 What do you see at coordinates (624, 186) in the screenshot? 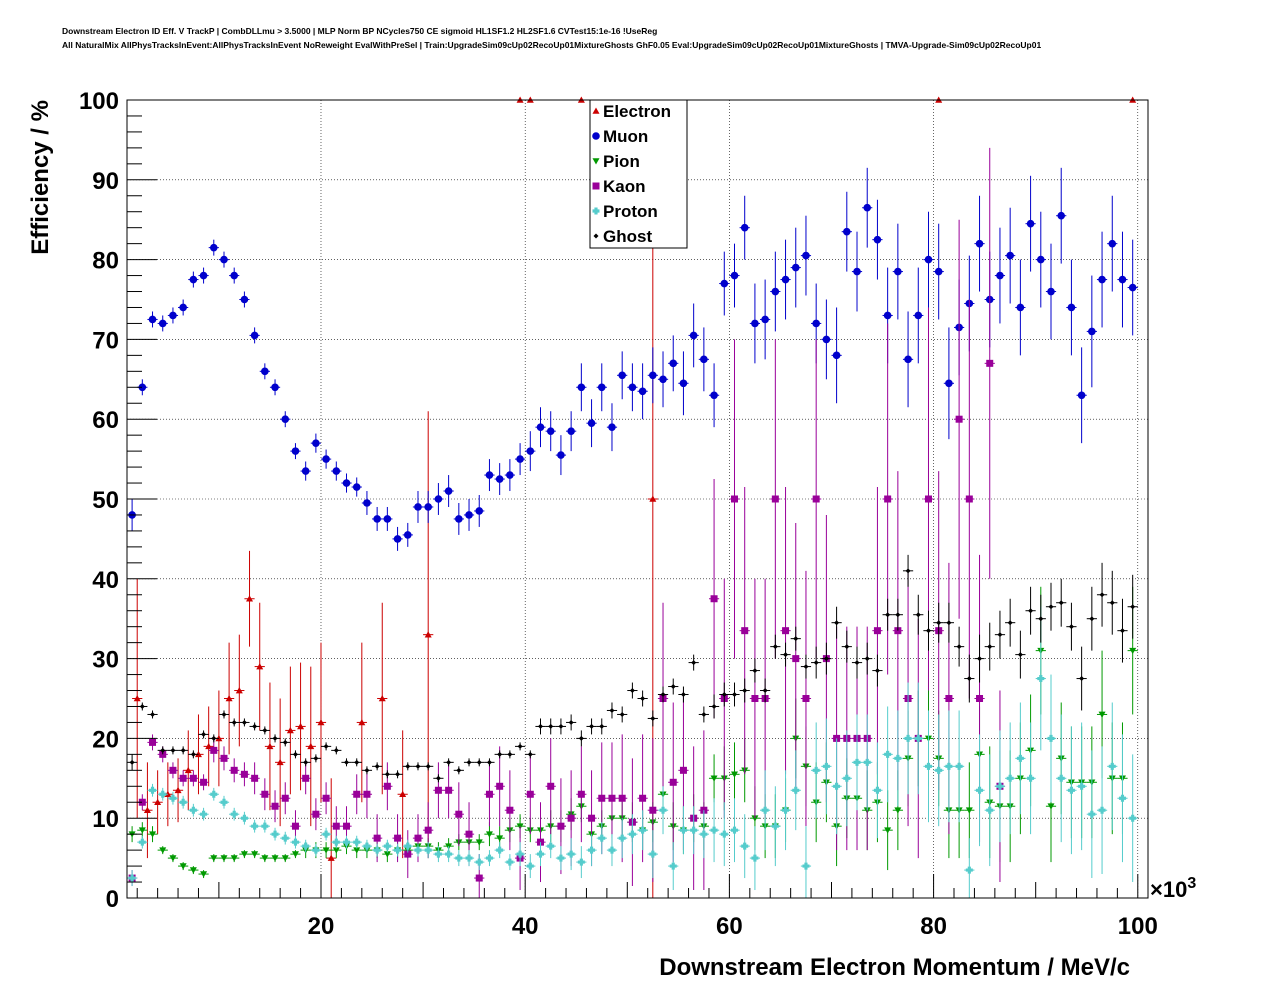
I see `legend-label: Kaon` at bounding box center [624, 186].